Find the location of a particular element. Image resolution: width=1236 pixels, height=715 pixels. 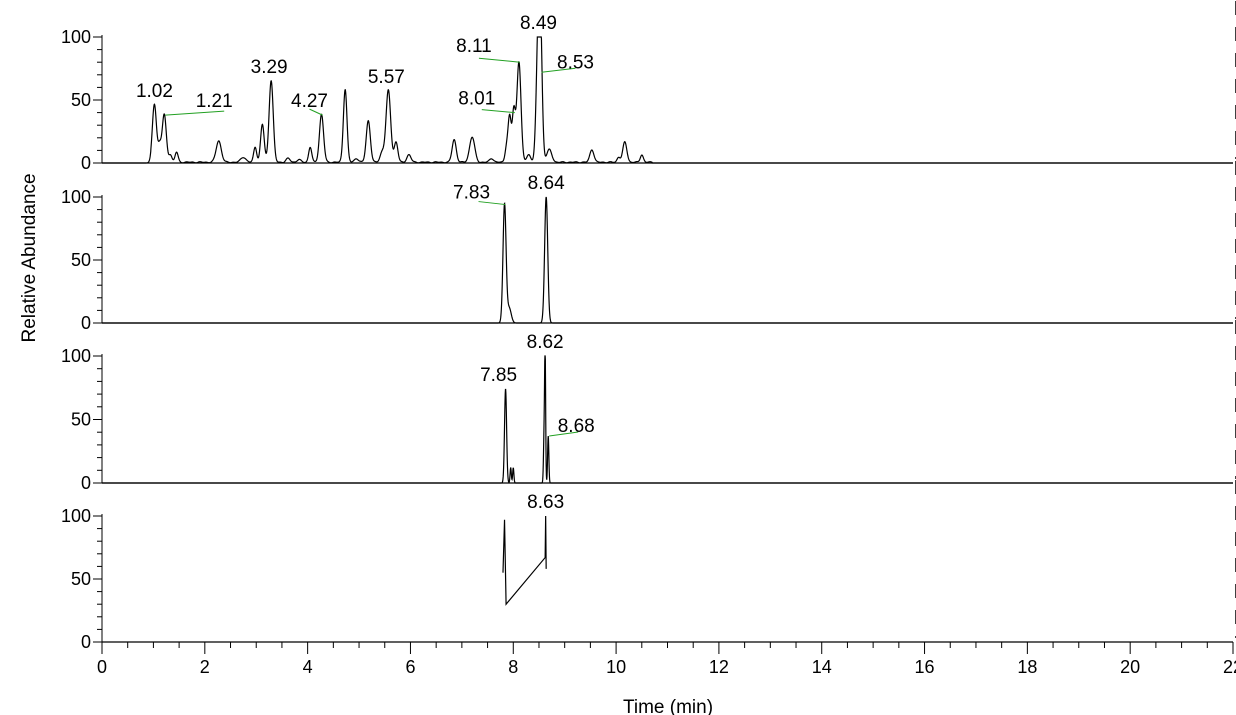

peak-label: 8.49 is located at coordinates (538, 23).